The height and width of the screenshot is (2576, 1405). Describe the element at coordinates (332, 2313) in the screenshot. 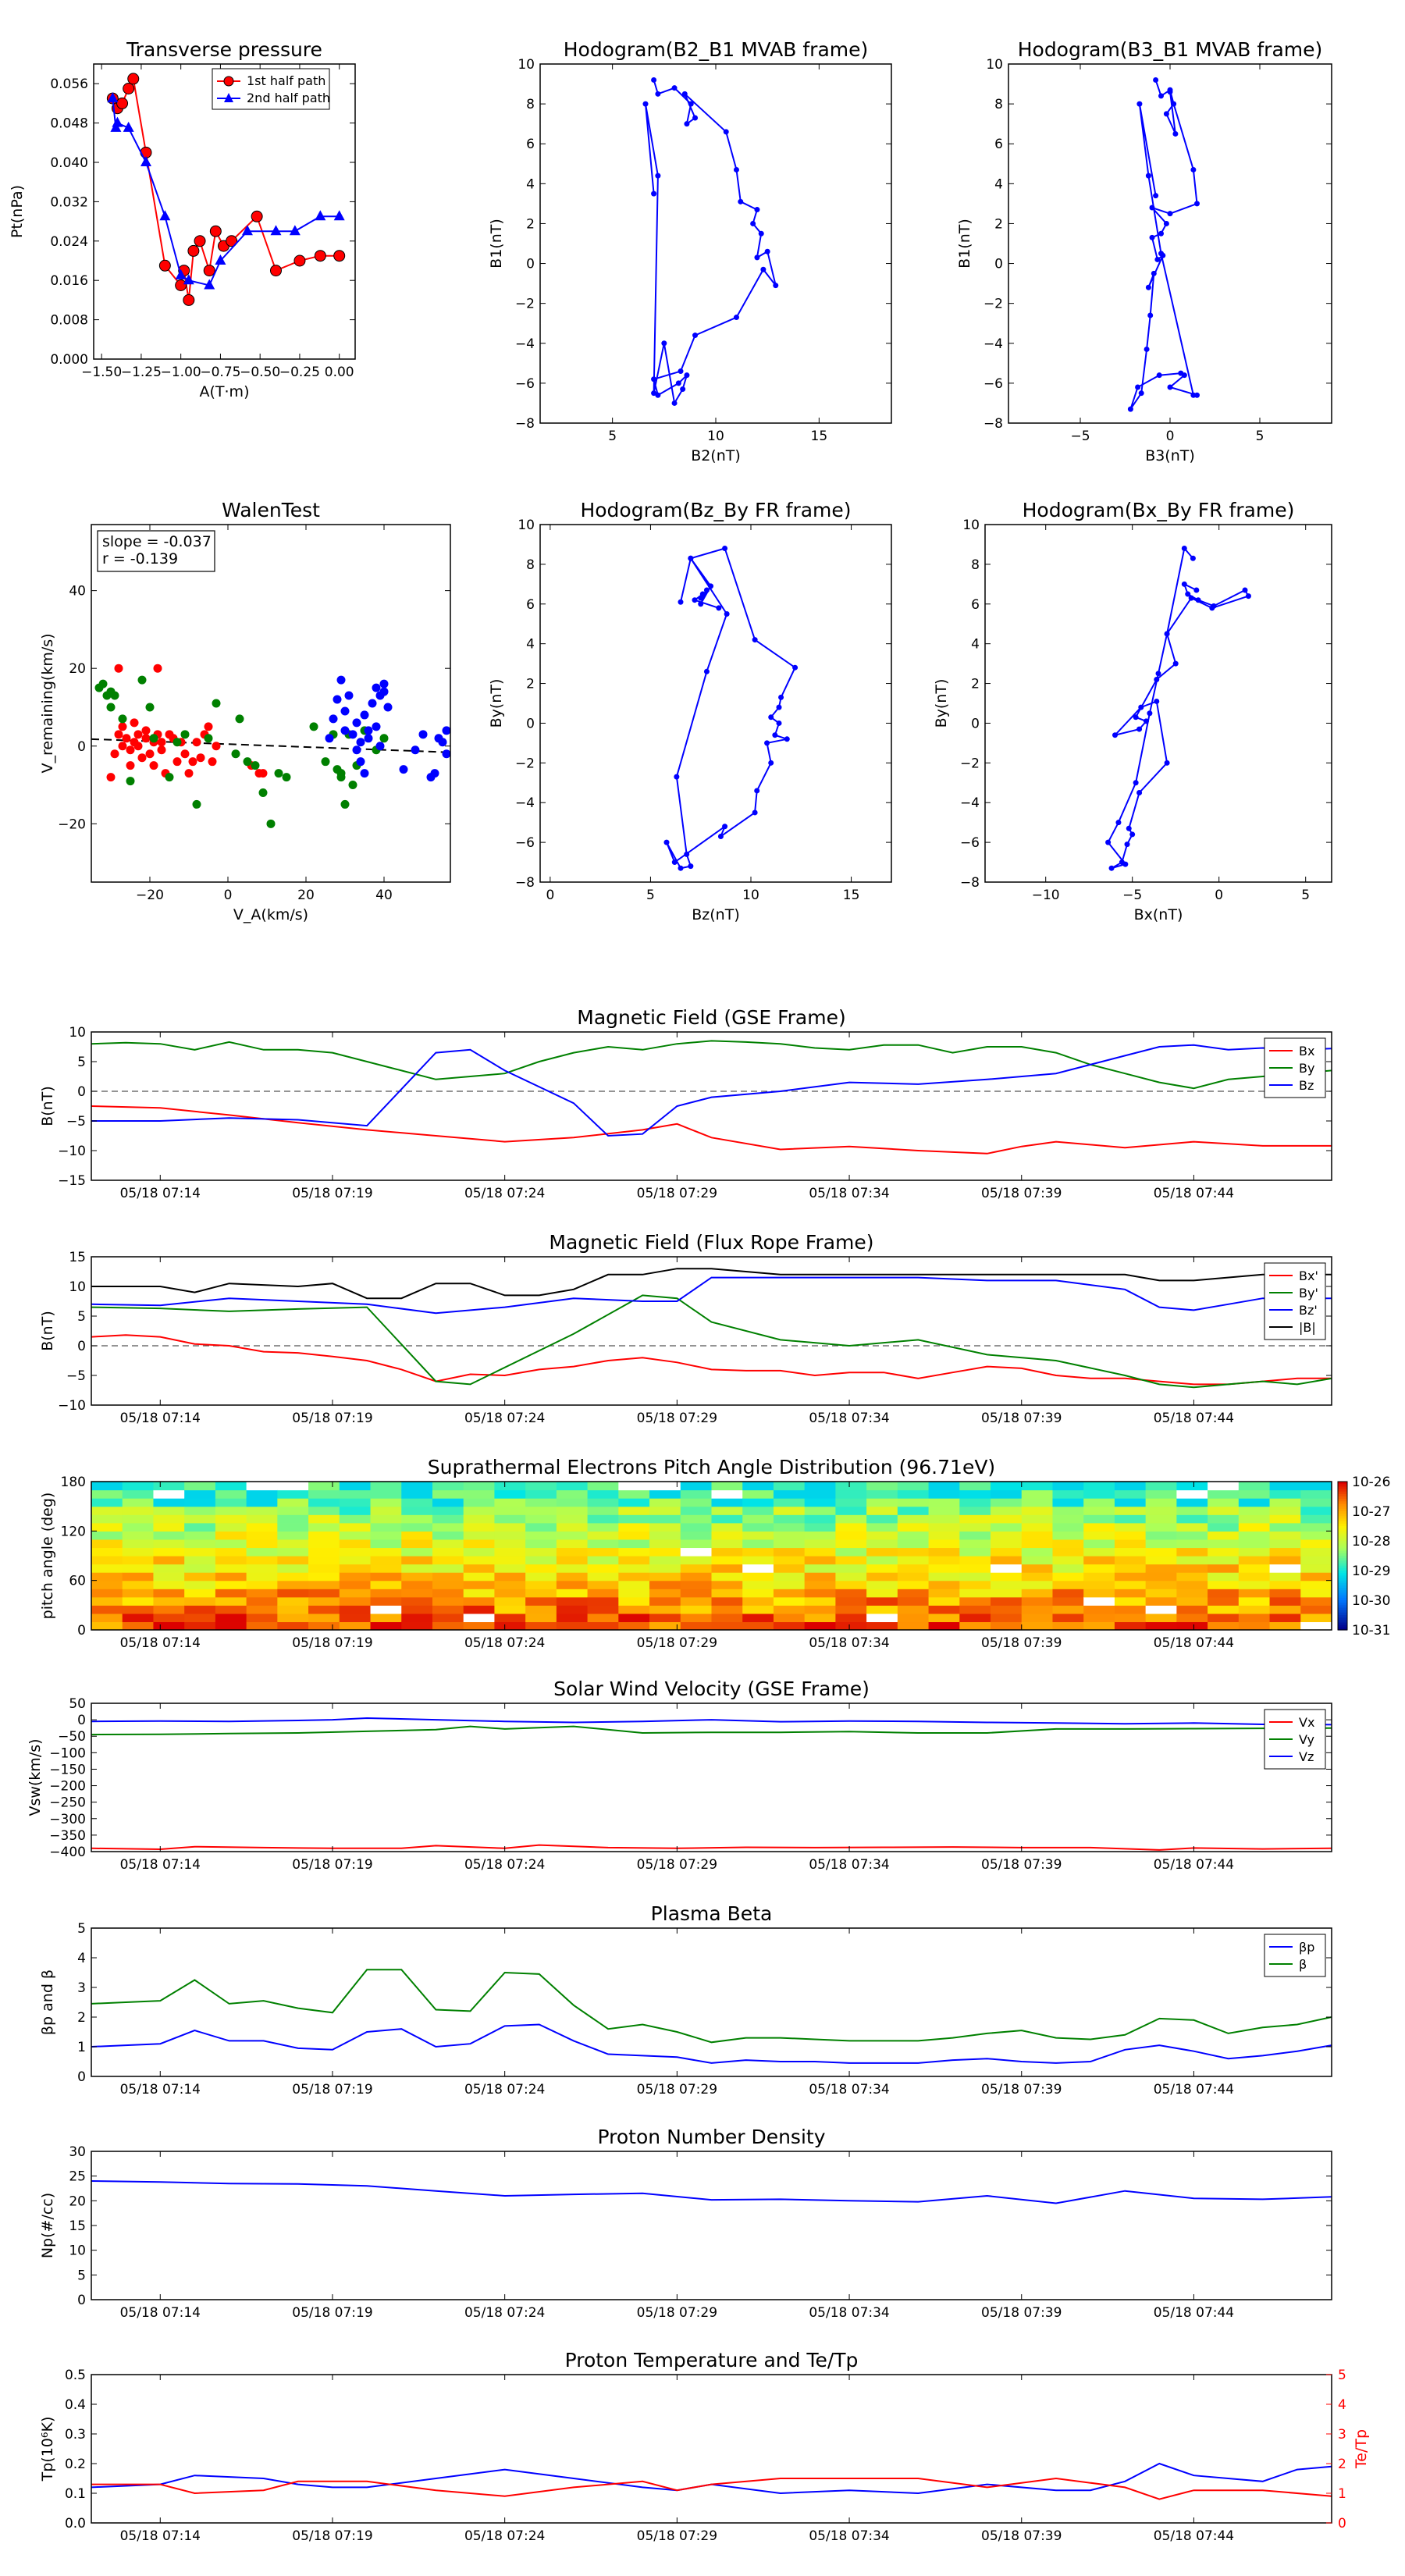

I see `x-tick-label: 05/18 07:19` at that location.